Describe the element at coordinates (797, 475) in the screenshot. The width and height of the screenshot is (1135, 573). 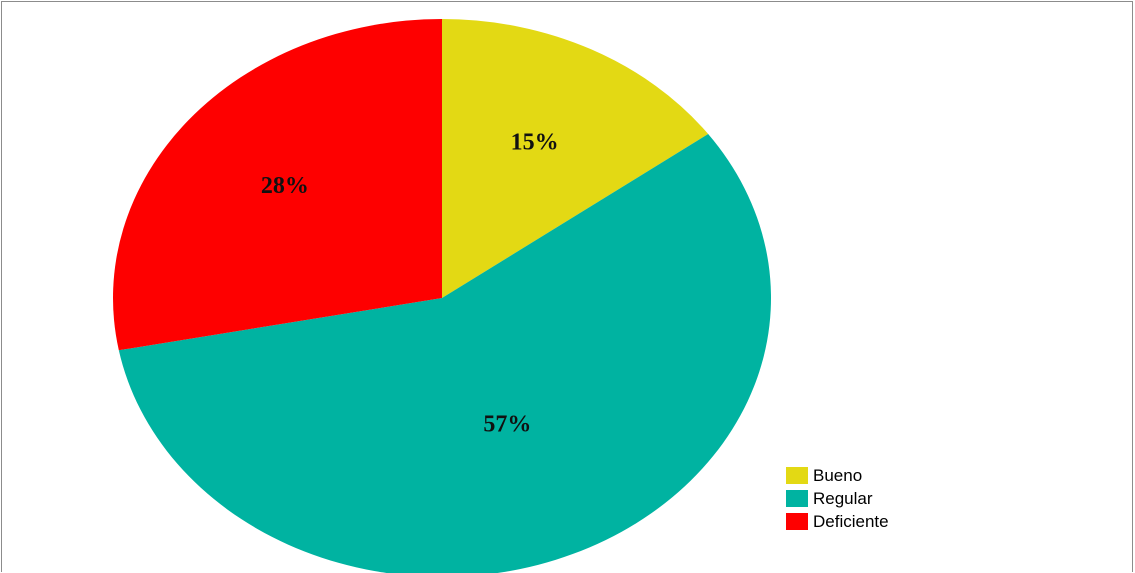
I see `legend-swatch-bueno` at that location.